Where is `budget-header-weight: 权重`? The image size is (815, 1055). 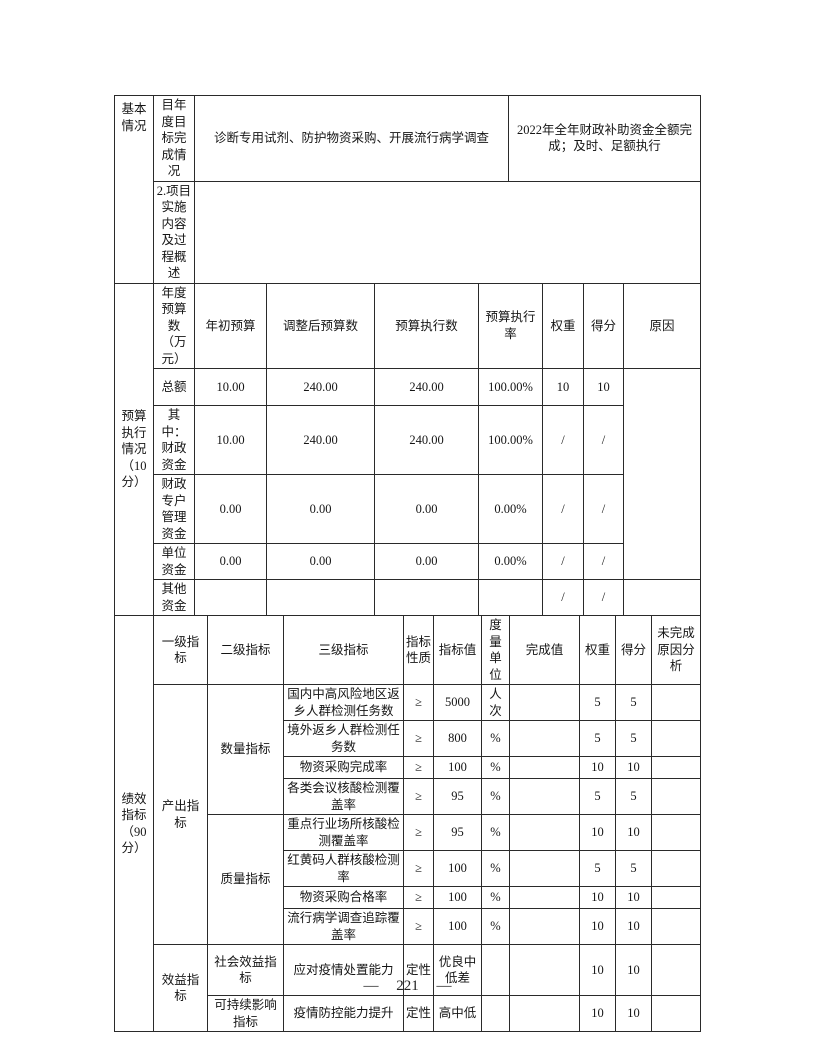 budget-header-weight: 权重 is located at coordinates (563, 325).